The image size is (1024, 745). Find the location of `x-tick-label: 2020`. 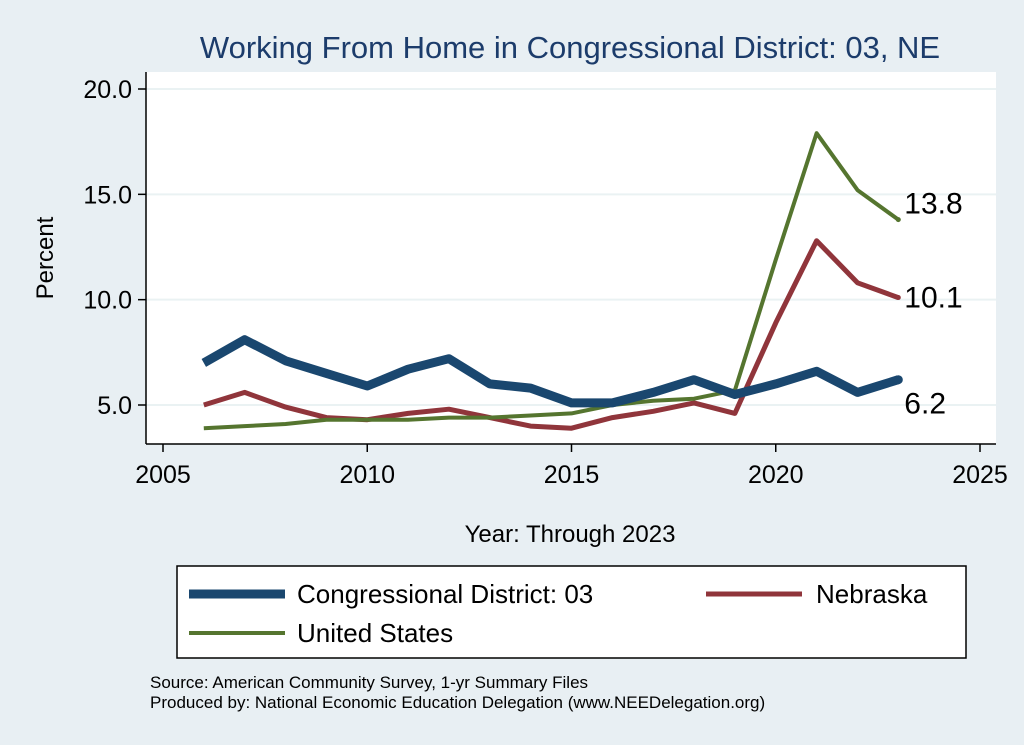

x-tick-label: 2020 is located at coordinates (776, 475).